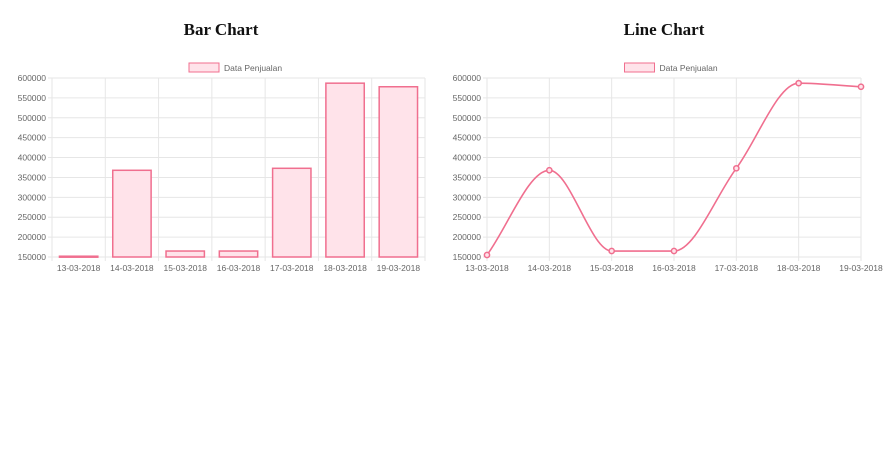  What do you see at coordinates (221, 29) in the screenshot?
I see `bar-chart-title: Bar Chart` at bounding box center [221, 29].